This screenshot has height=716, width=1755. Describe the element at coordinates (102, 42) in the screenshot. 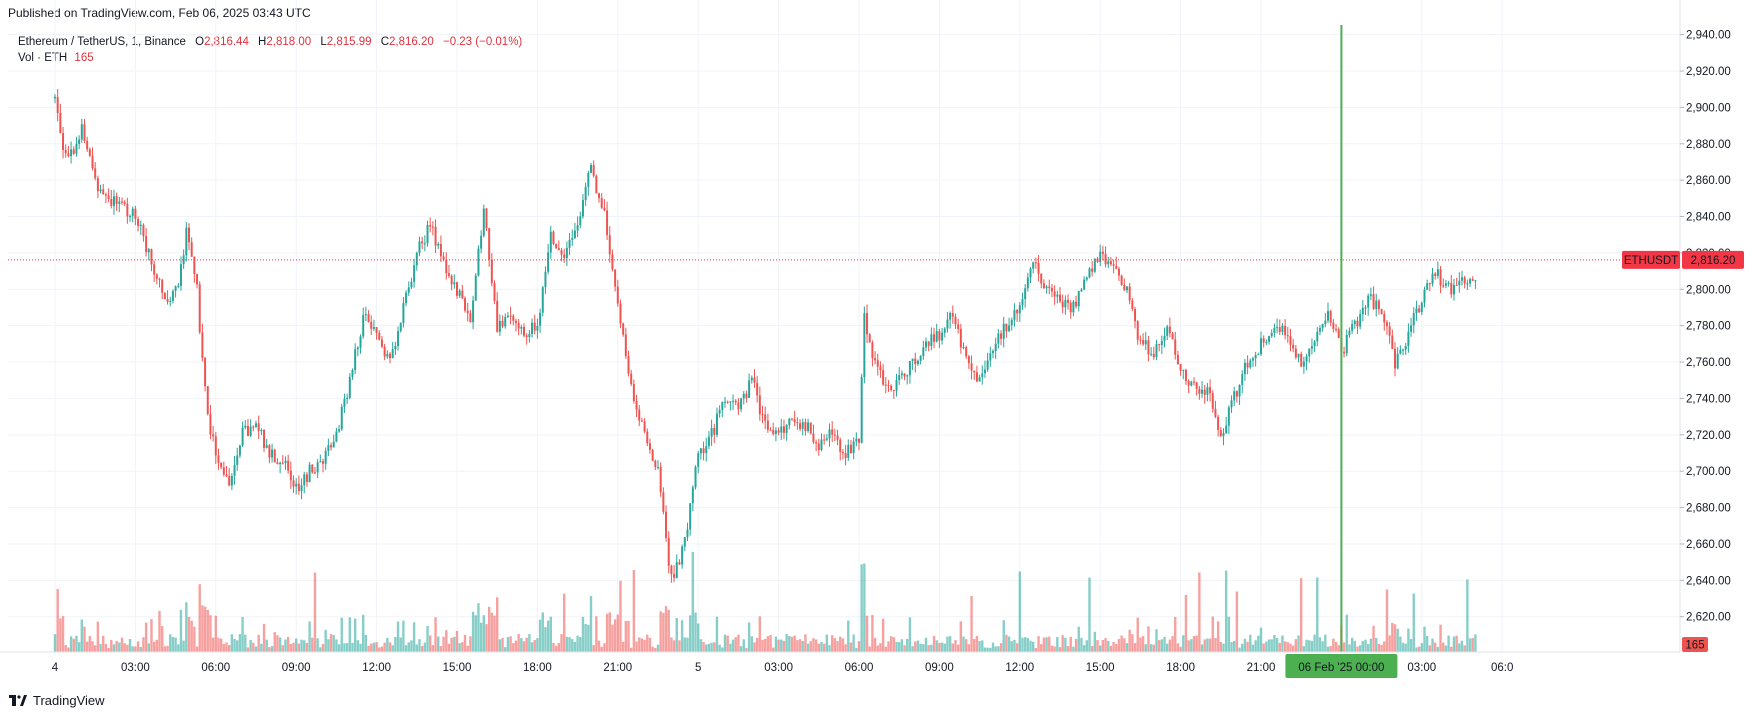

I see `symbol-description: Ethereum / TetherUS, 1, Binance` at that location.